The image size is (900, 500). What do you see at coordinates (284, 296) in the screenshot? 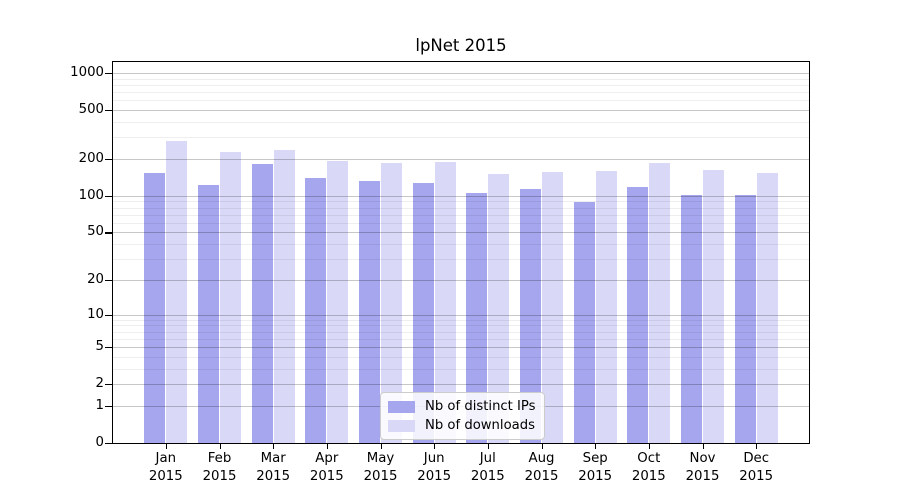
I see `bar-downloads-mar` at bounding box center [284, 296].